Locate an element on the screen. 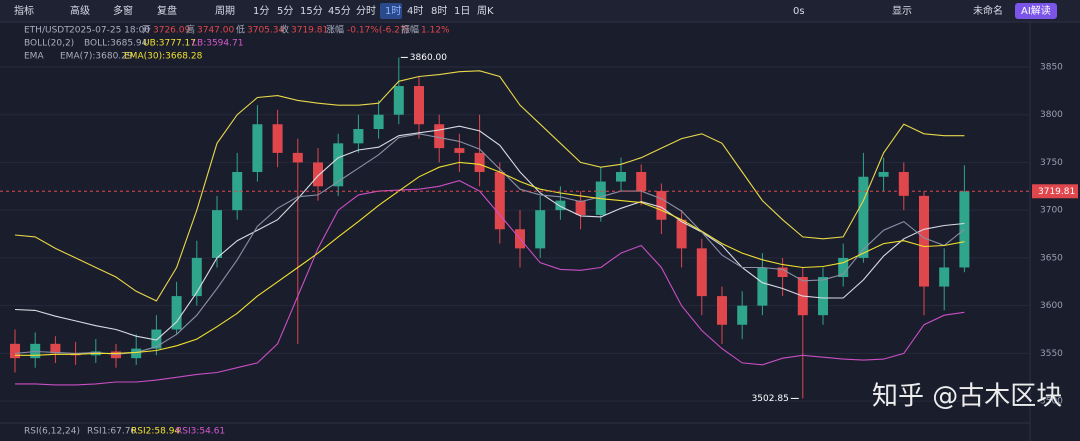 The image size is (1080, 441). toolbar-item: 周K is located at coordinates (485, 11).